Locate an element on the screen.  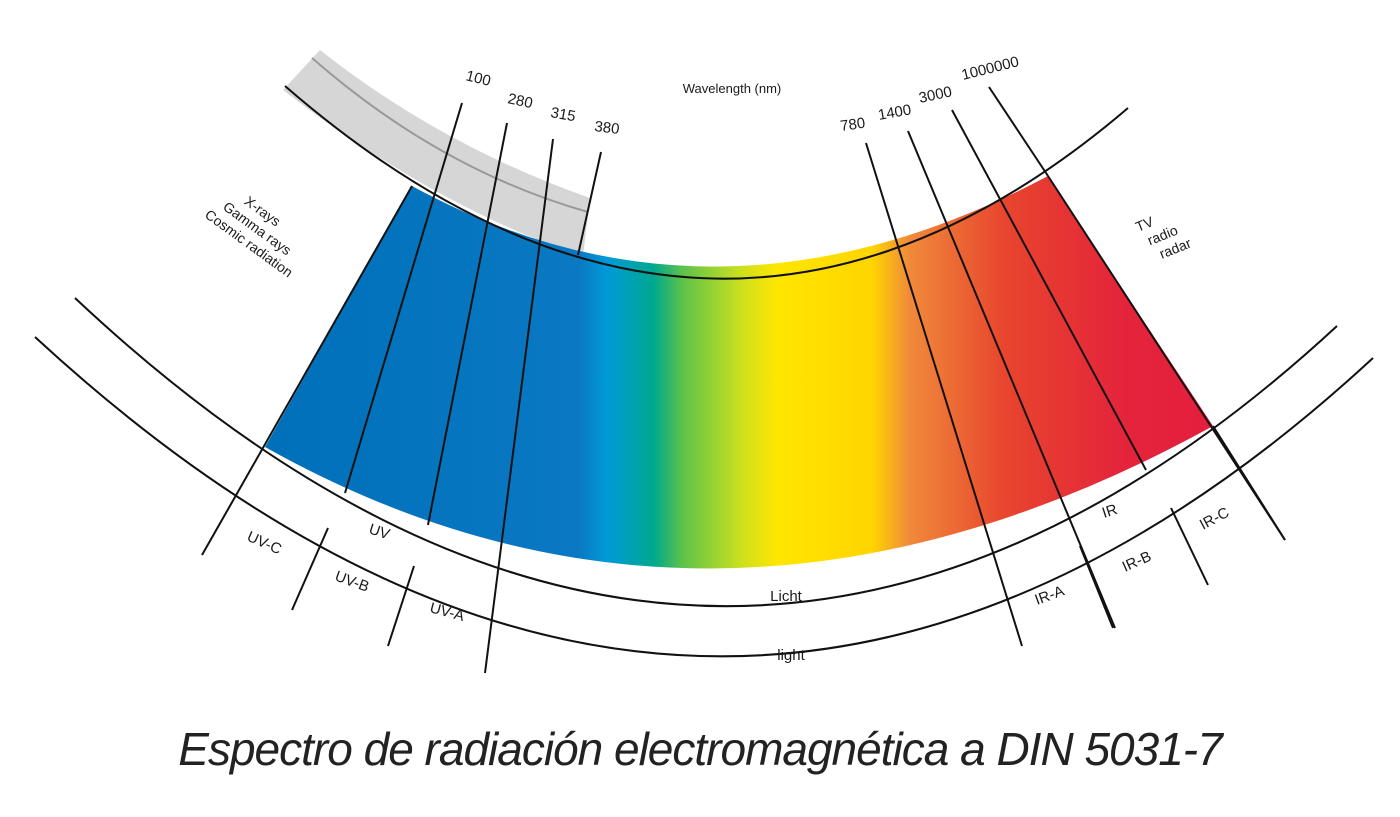
xray-band-centerline is located at coordinates (450, 135).